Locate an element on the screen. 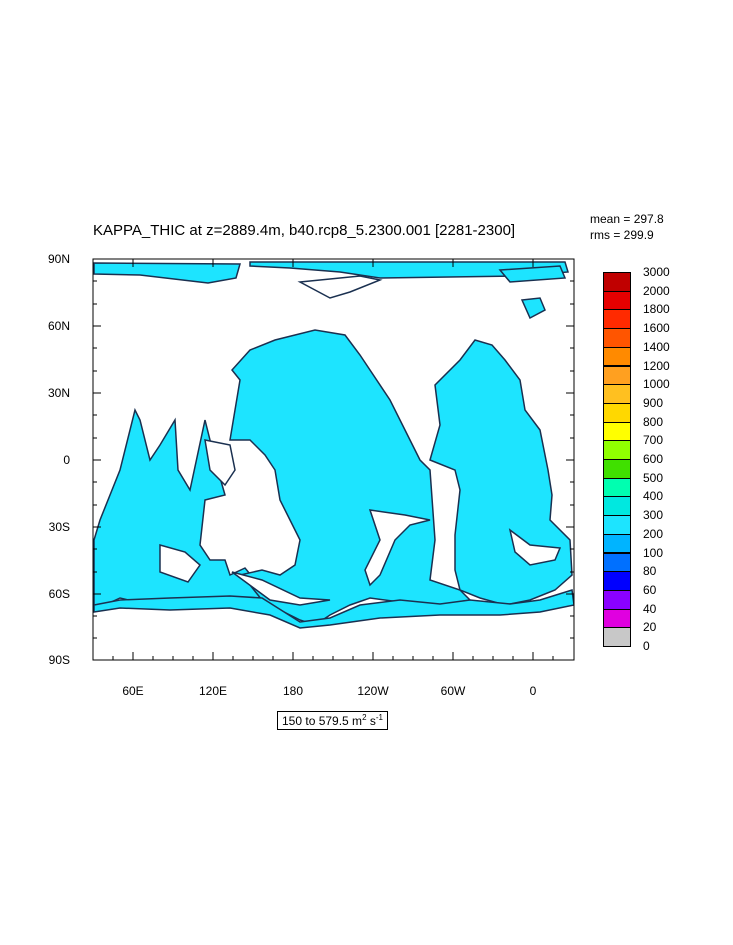  colorbar-label: 60 is located at coordinates (650, 589).